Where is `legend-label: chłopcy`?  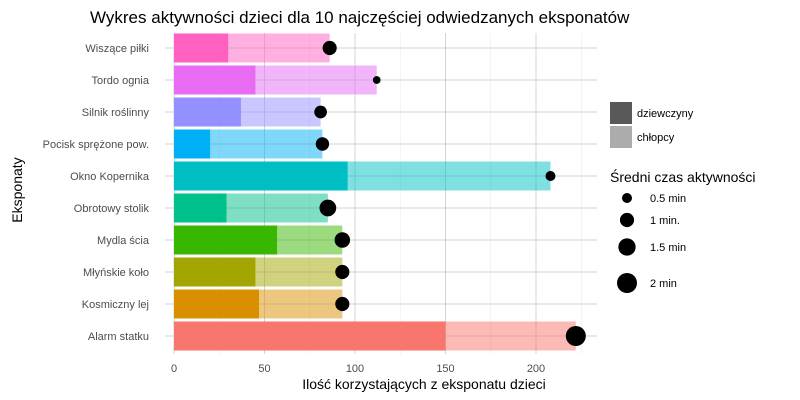 legend-label: chłopcy is located at coordinates (656, 138).